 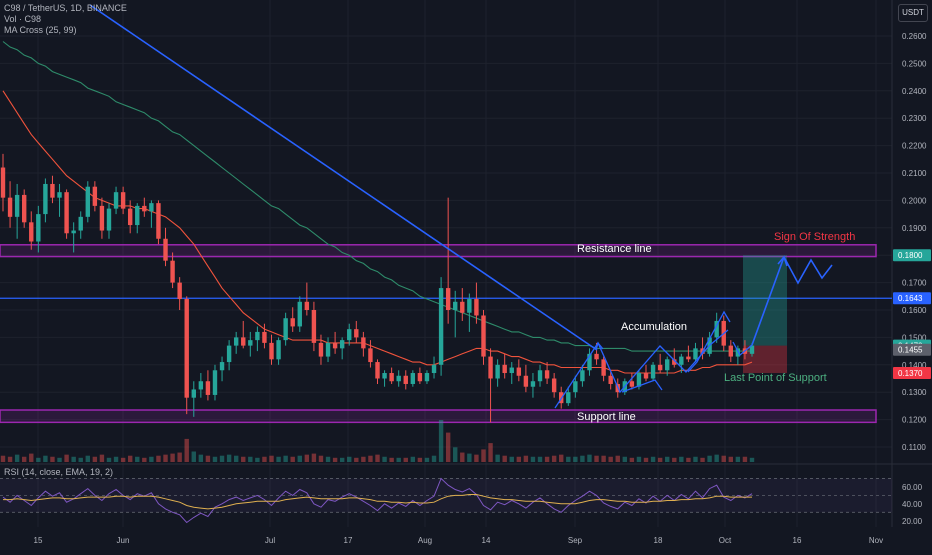 What do you see at coordinates (23, 19) in the screenshot?
I see `volume-legend: Vol · C98` at bounding box center [23, 19].